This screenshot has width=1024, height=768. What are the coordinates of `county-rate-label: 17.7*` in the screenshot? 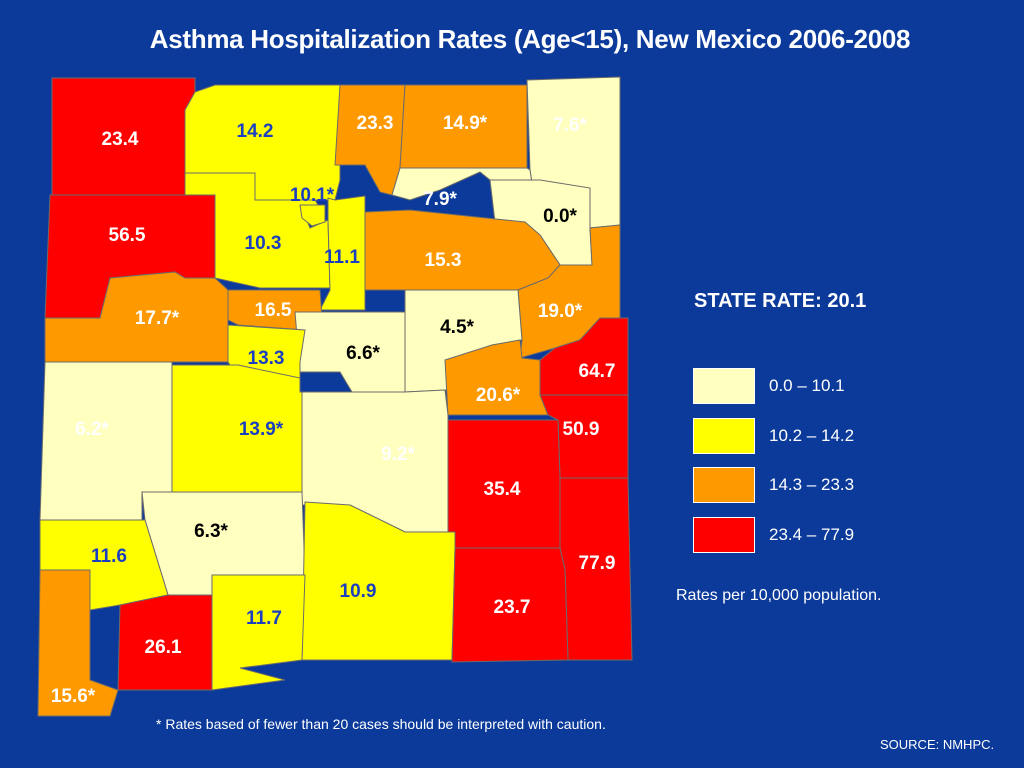 It's located at (157, 318).